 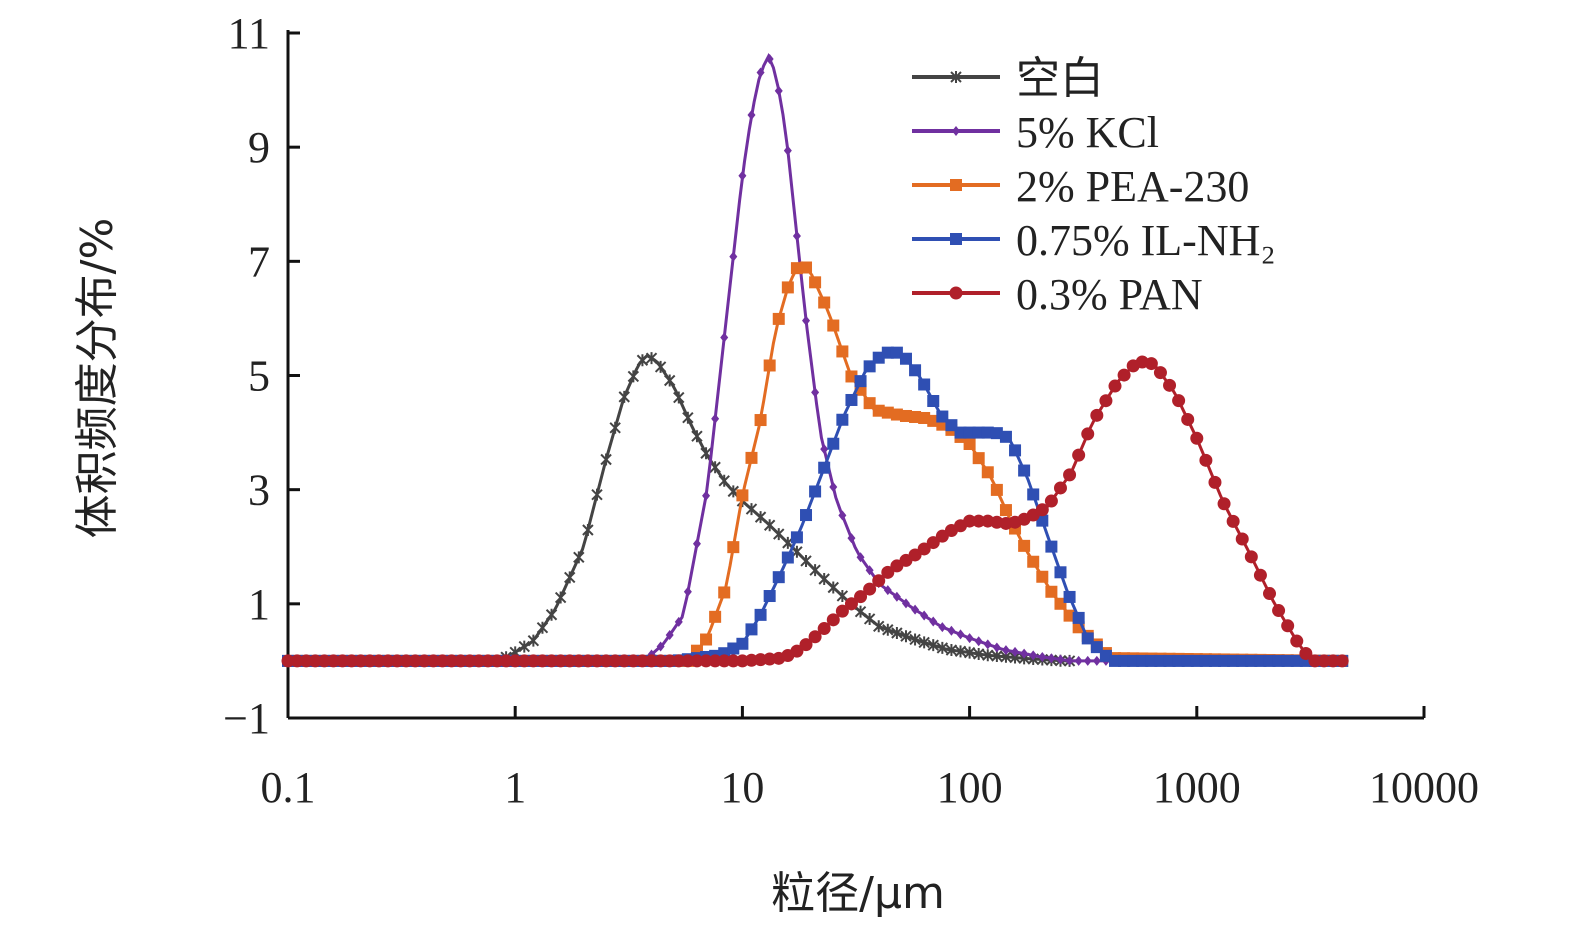 I want to click on legend-item: 0.3% PAN, so click(x=1057, y=294).